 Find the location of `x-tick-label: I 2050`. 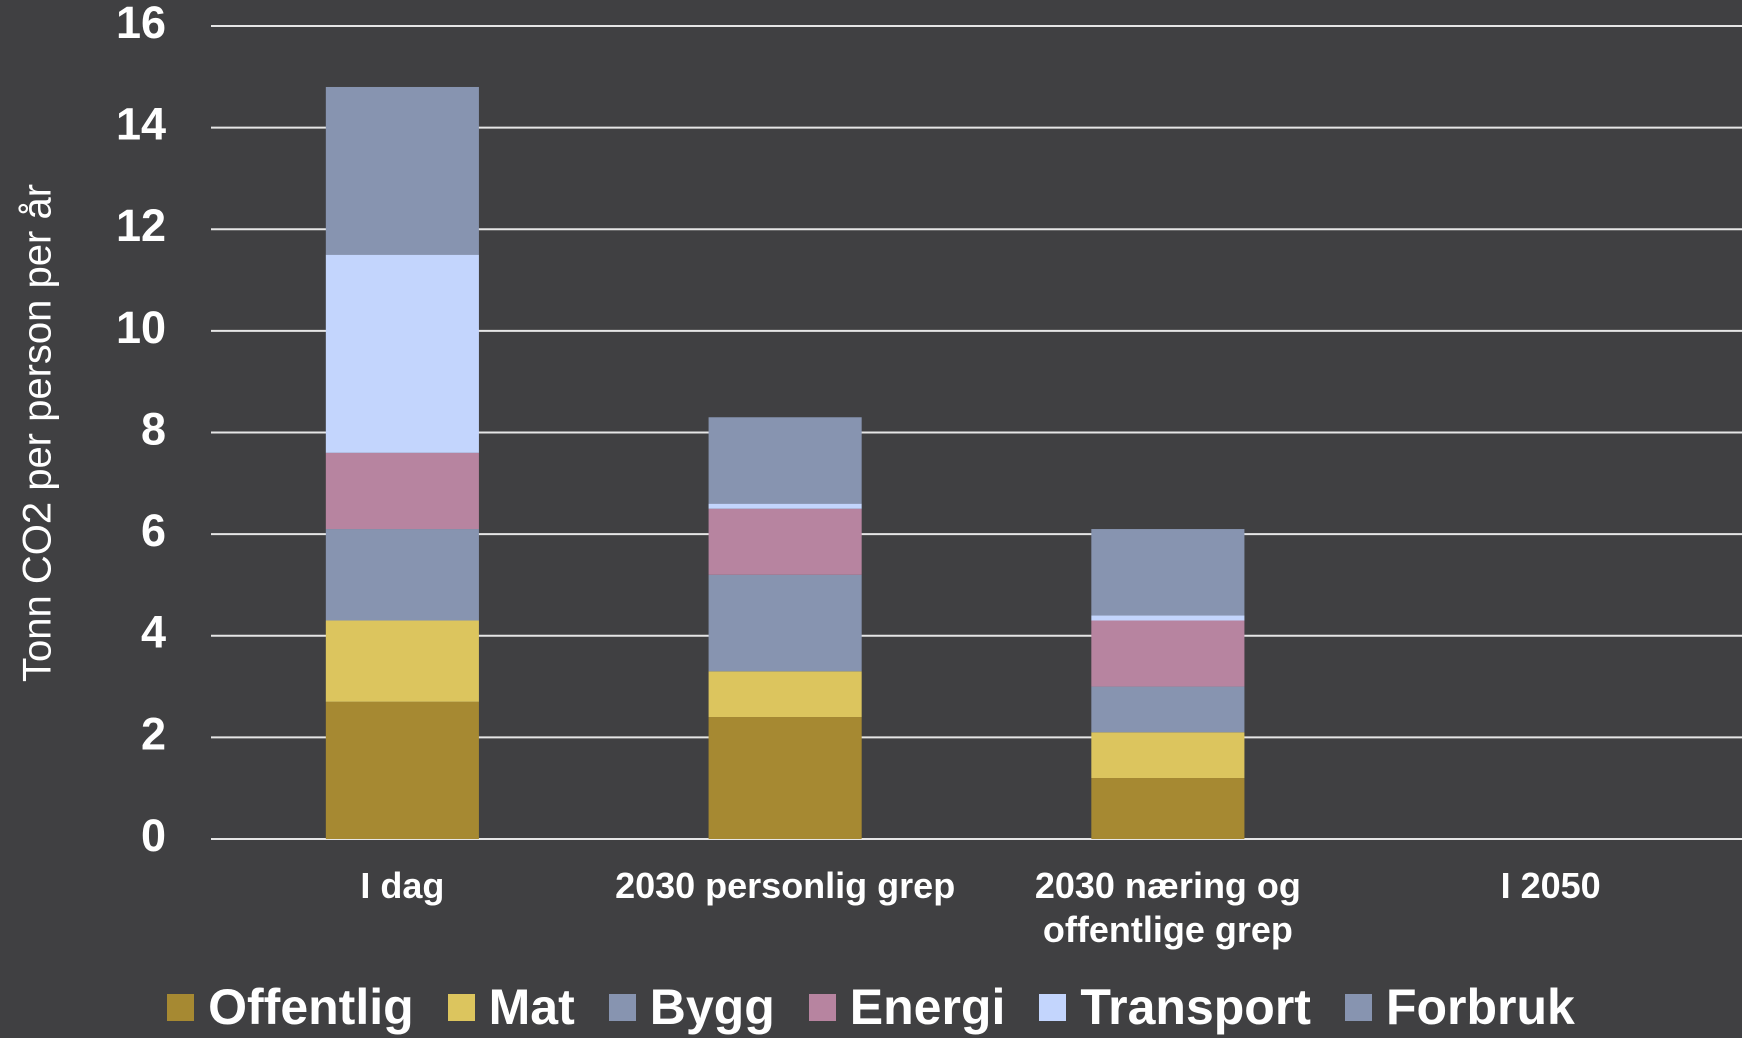

x-tick-label: I 2050 is located at coordinates (1550, 885).